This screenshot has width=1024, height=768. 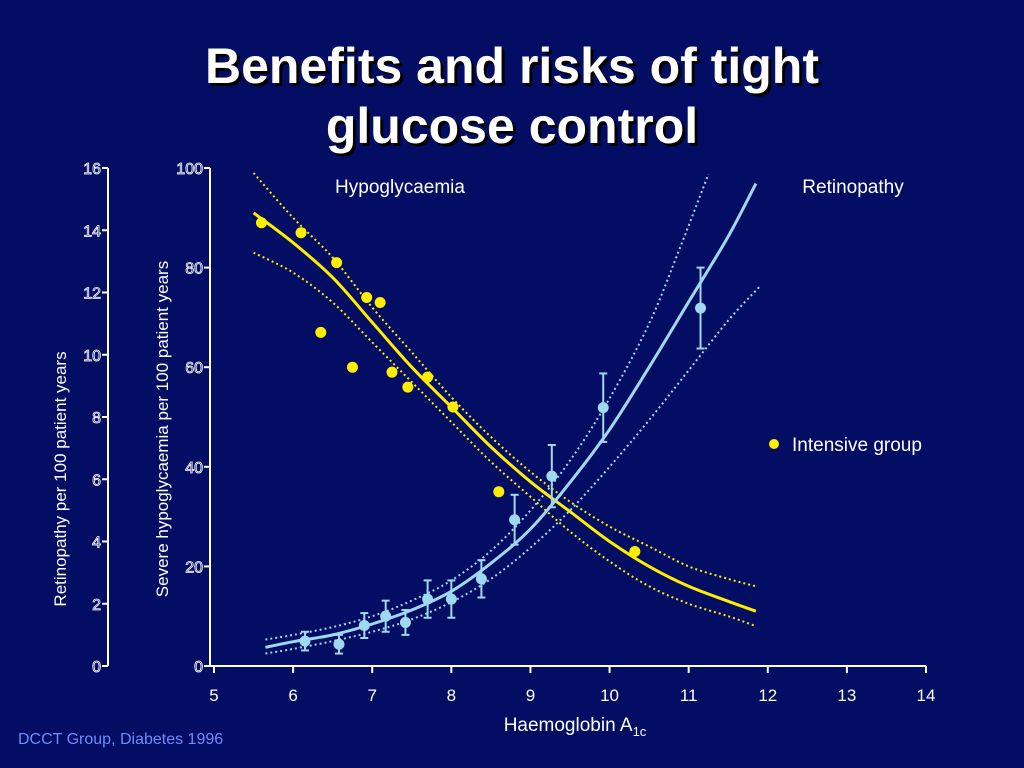 I want to click on y-tick-left-label: 8, so click(x=96, y=418).